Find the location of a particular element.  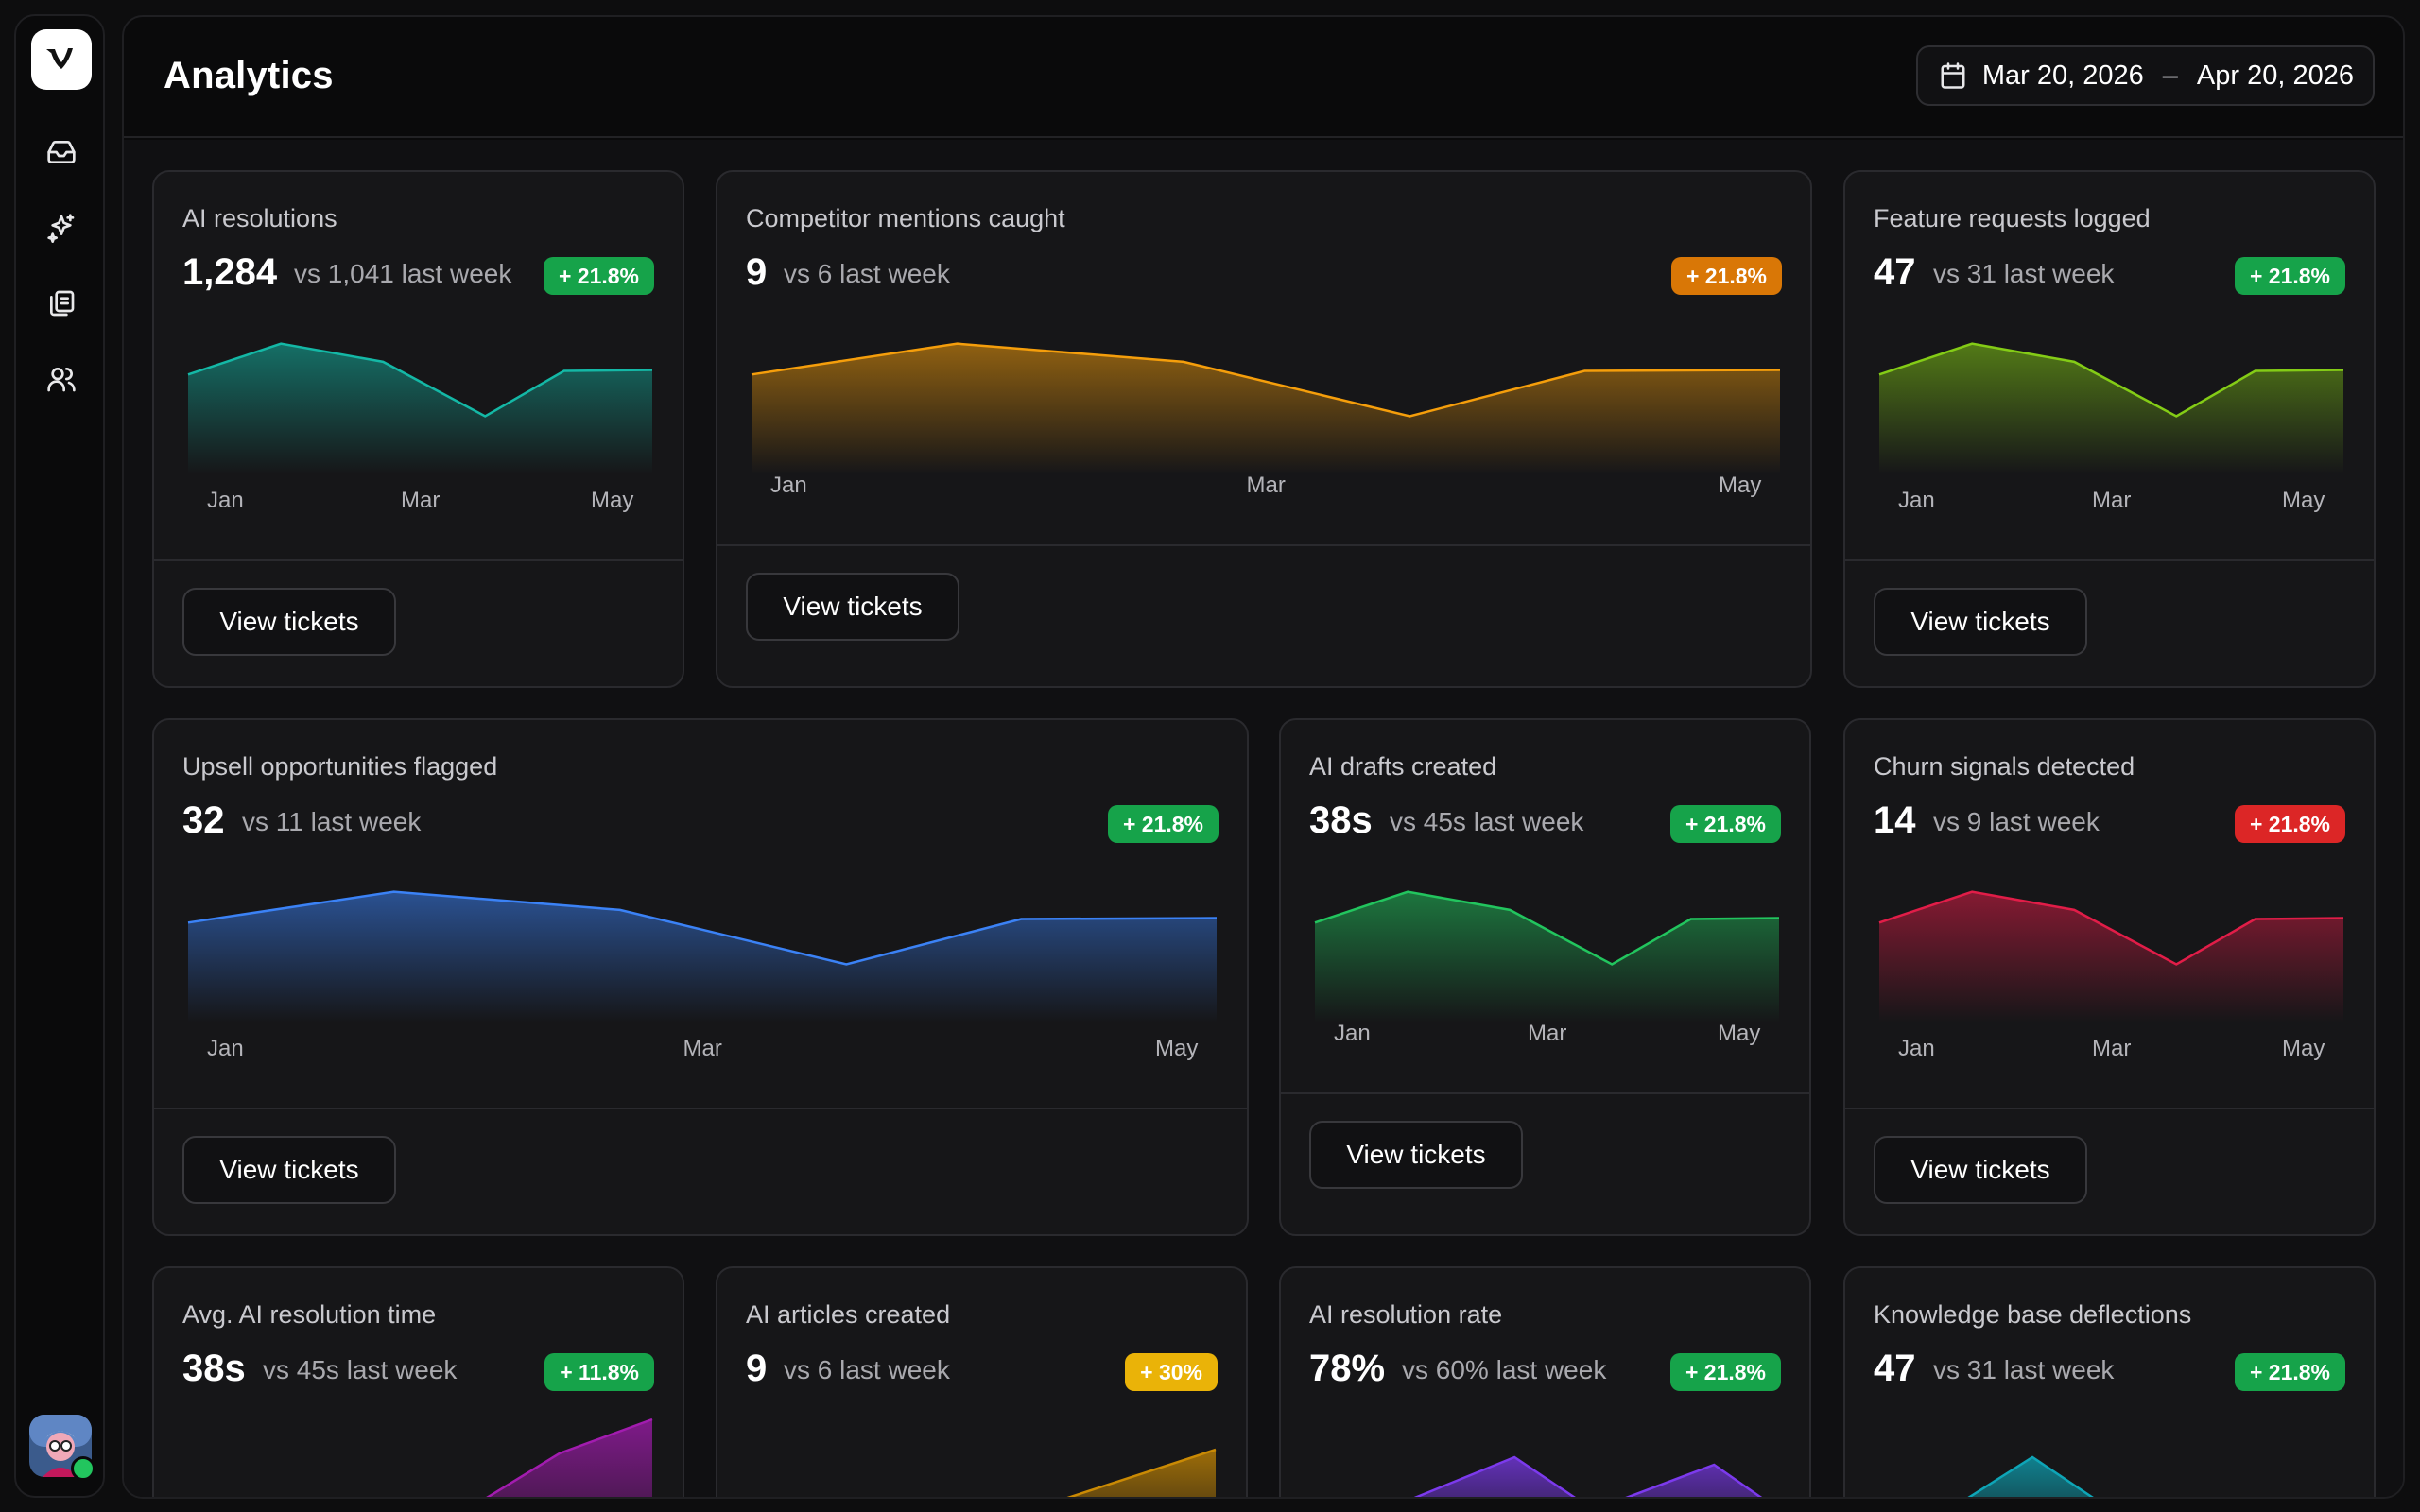

metric-title: Avg. AI resolution time is located at coordinates (309, 1314).